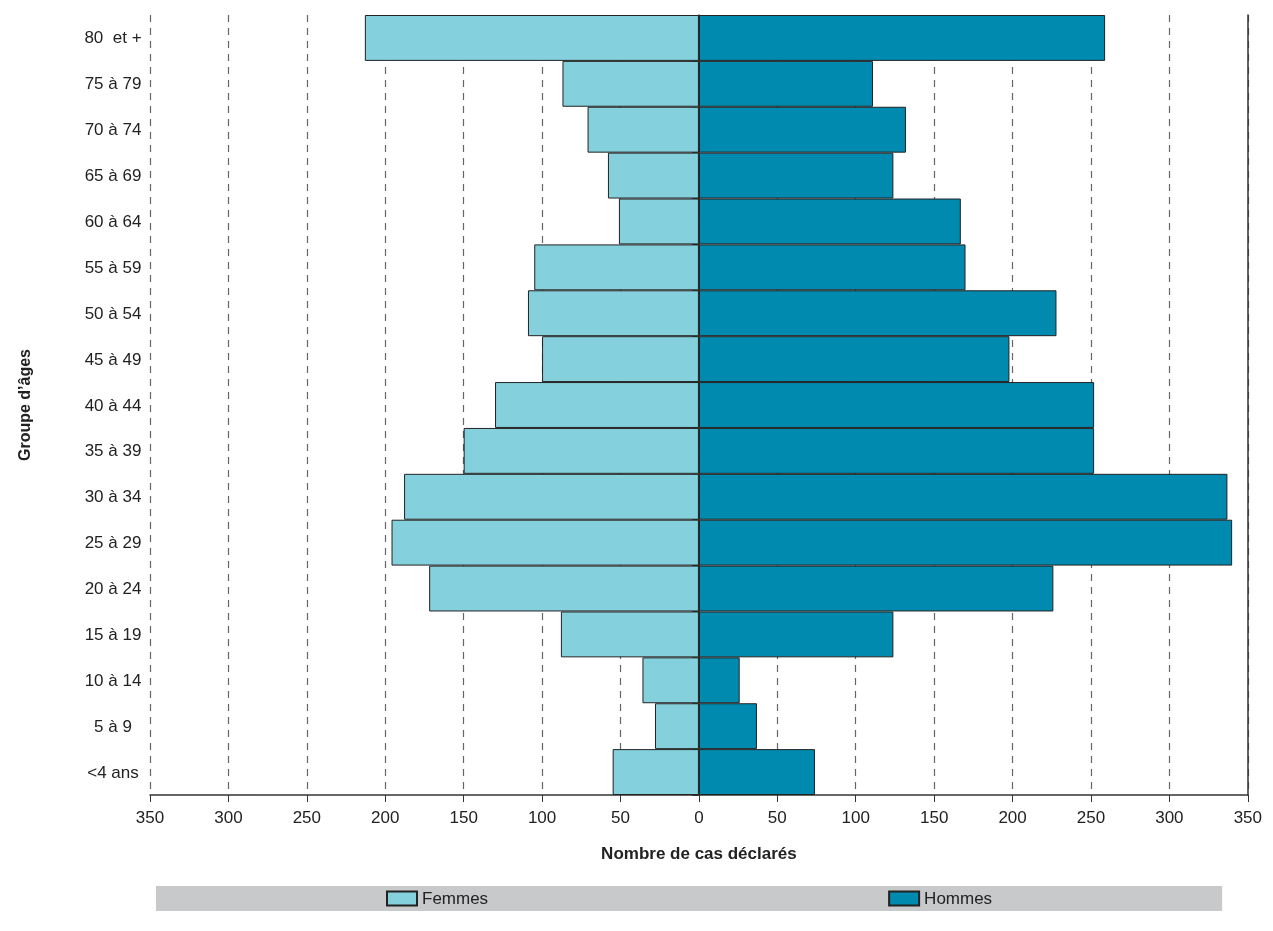 This screenshot has width=1273, height=931. I want to click on y-tick-label: 50 à 54, so click(113, 313).